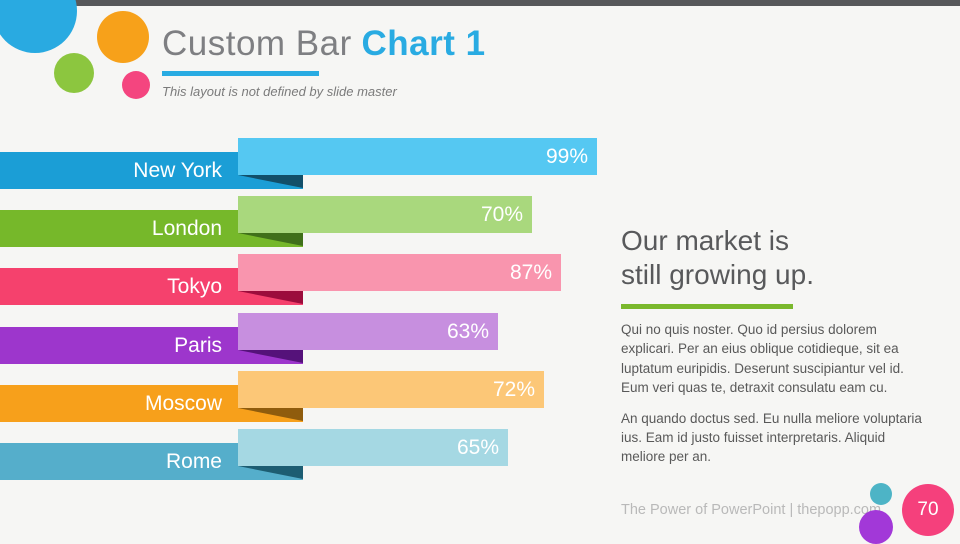 The image size is (960, 544). What do you see at coordinates (136, 85) in the screenshot?
I see `decor-circle-pink` at bounding box center [136, 85].